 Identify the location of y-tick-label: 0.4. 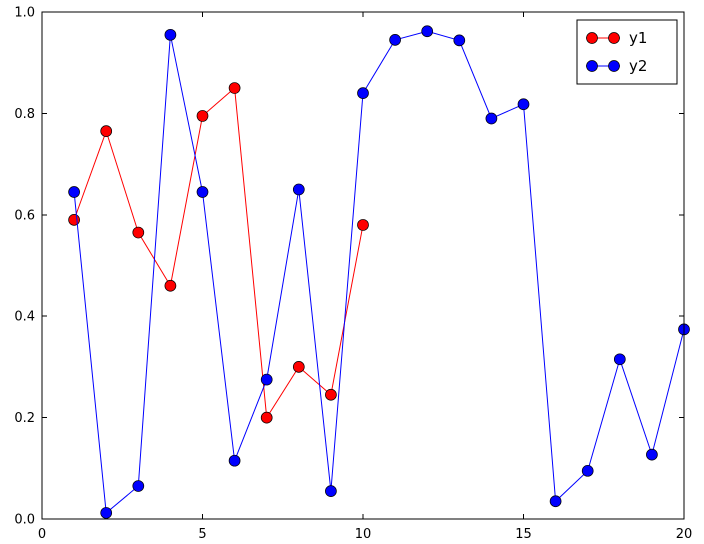
(24, 317).